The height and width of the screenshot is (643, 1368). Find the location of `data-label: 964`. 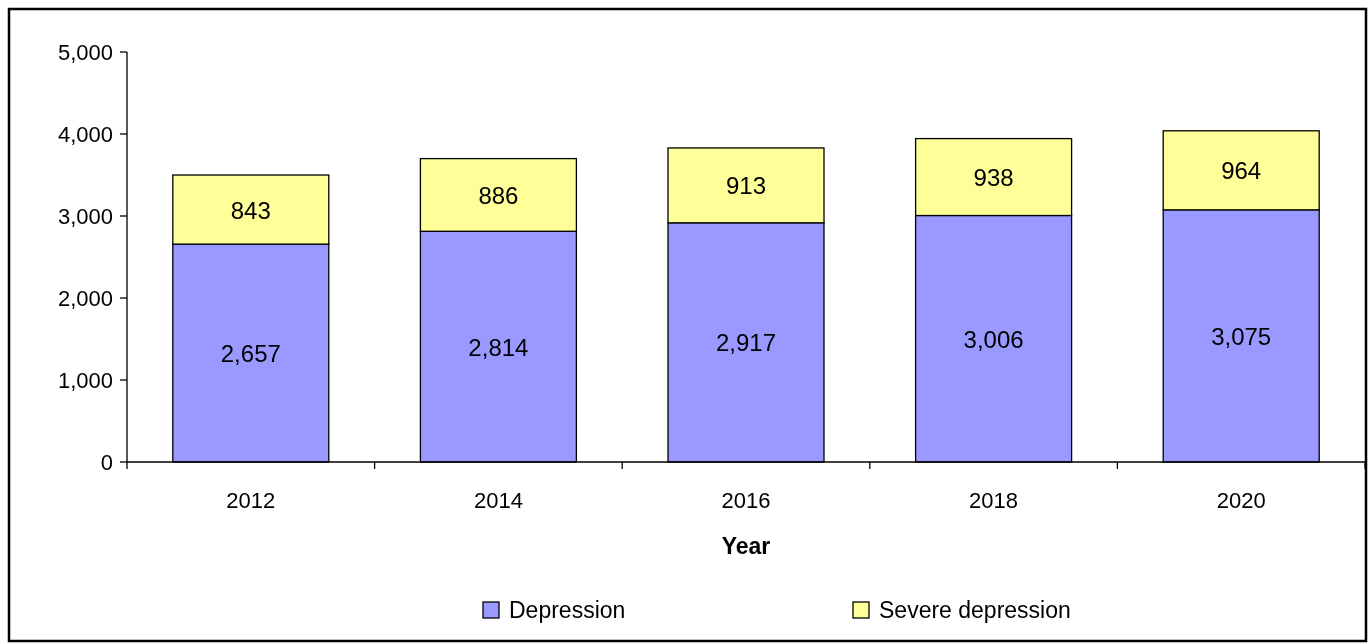

data-label: 964 is located at coordinates (1241, 171).